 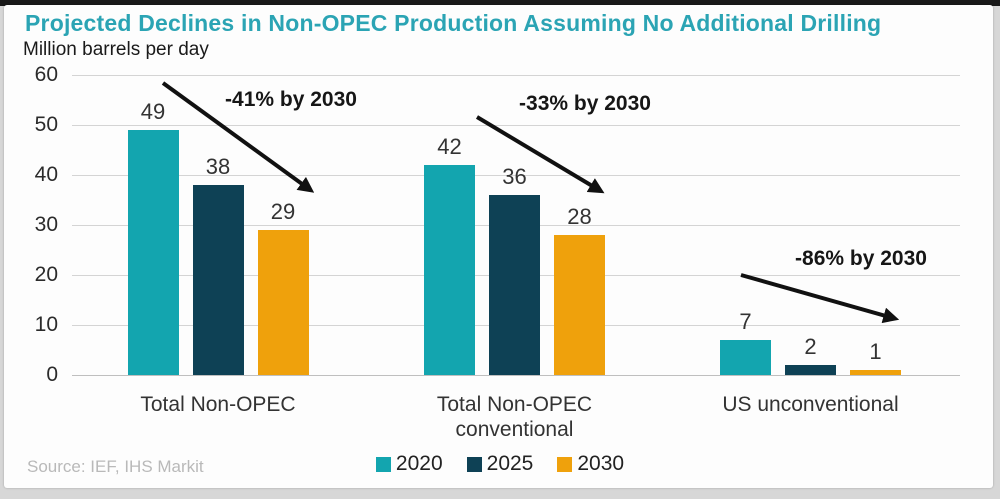 What do you see at coordinates (810, 370) in the screenshot?
I see `bar-2025-group3` at bounding box center [810, 370].